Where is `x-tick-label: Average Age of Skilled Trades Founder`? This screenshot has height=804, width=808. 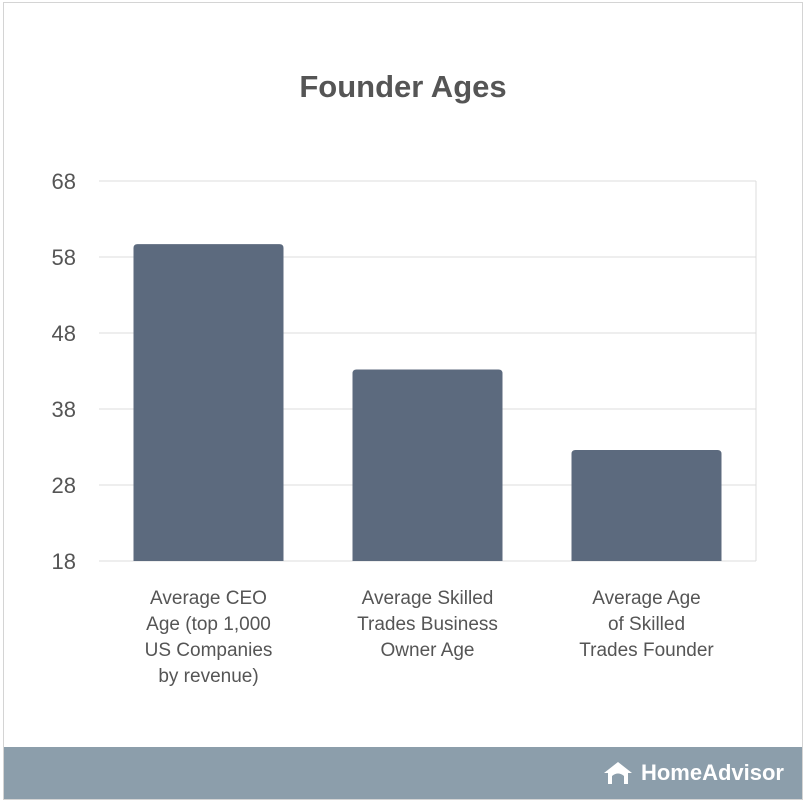 x-tick-label: Average Age of Skilled Trades Founder is located at coordinates (646, 624).